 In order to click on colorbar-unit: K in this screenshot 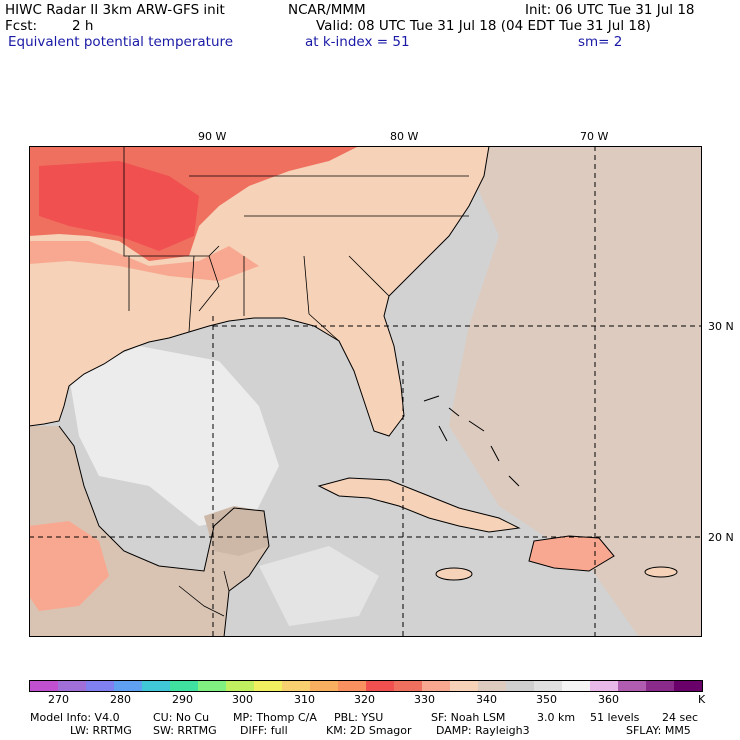, I will do `click(702, 699)`.